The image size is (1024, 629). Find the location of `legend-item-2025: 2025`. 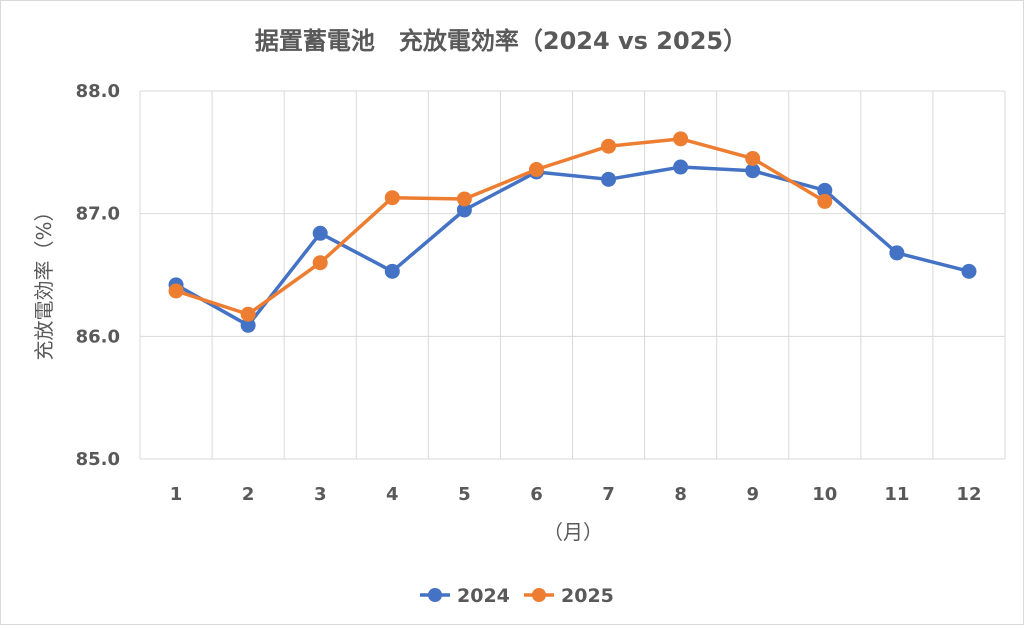

legend-item-2025: 2025 is located at coordinates (569, 596).